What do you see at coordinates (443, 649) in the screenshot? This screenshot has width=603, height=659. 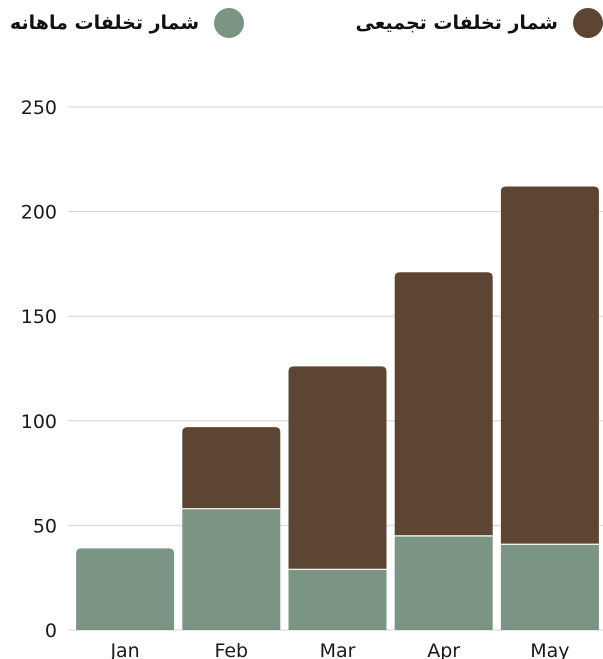 I see `x-tick-label-apr: Apr` at bounding box center [443, 649].